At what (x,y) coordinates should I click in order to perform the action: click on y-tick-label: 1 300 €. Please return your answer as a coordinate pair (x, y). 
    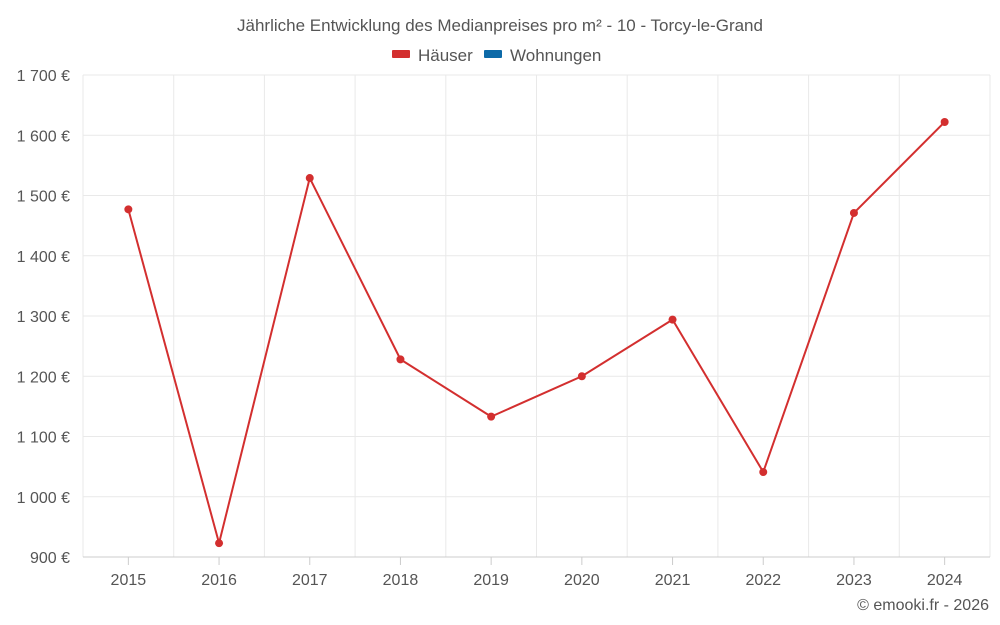
    Looking at the image, I should click on (43, 317).